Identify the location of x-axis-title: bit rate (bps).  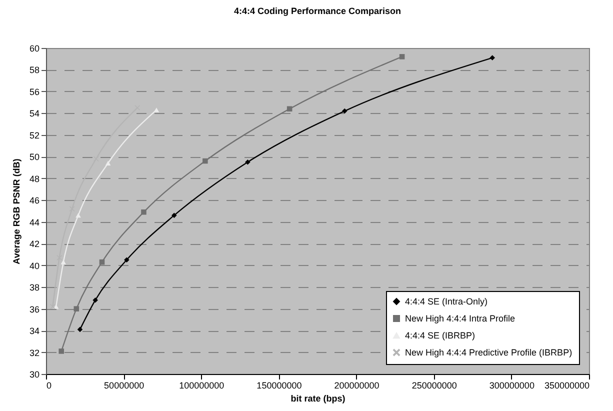
(318, 399).